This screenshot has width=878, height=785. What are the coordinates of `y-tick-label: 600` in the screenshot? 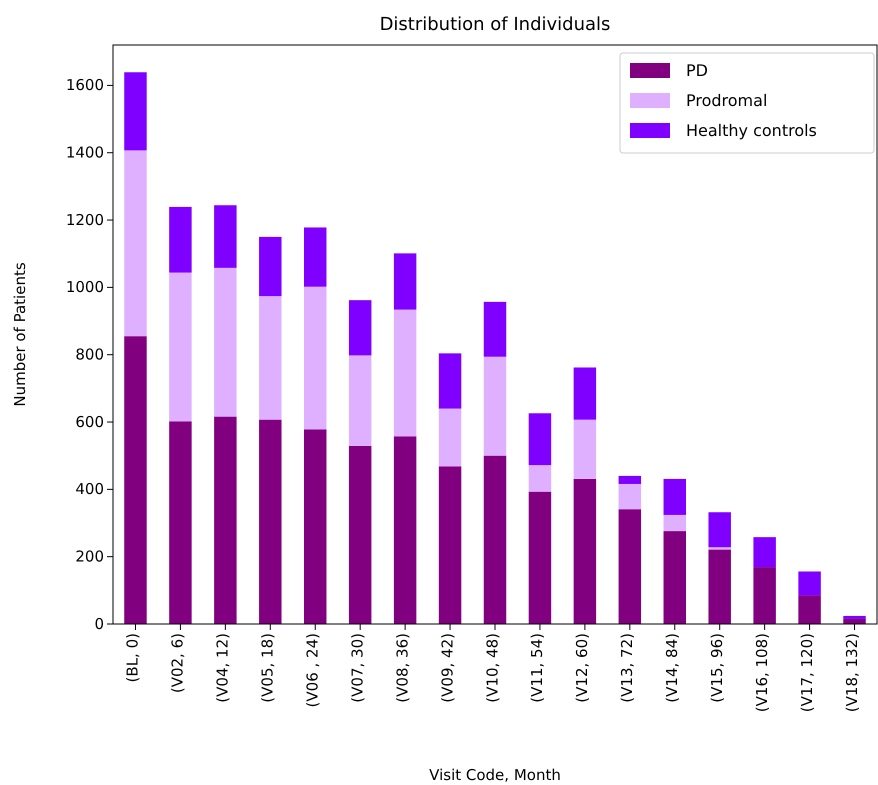 It's located at (89, 421).